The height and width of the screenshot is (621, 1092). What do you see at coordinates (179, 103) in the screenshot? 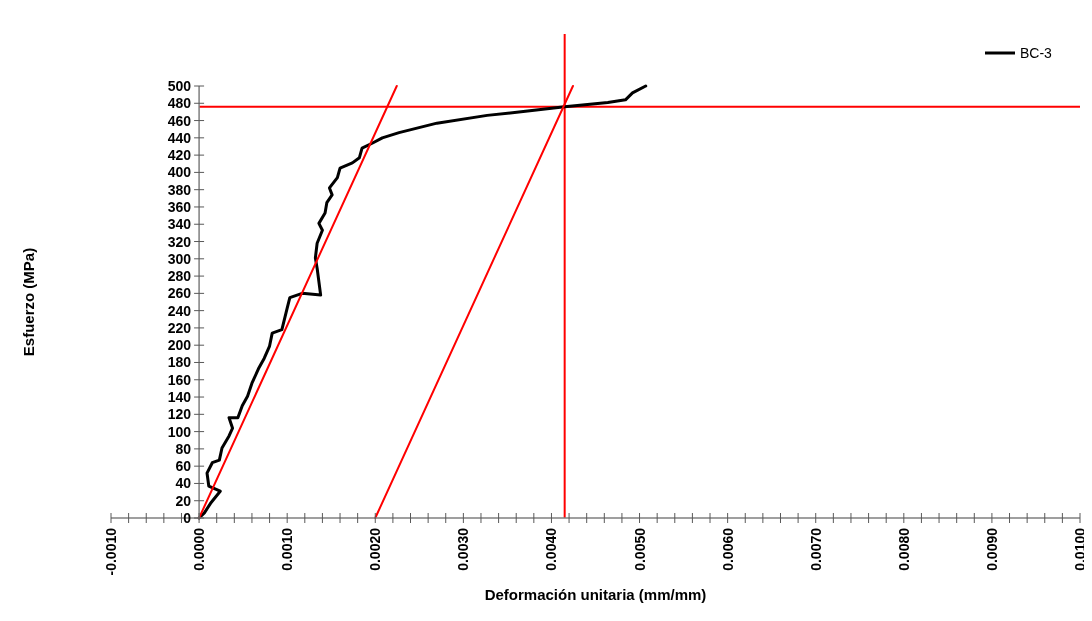
I see `y-tick-label: 480` at bounding box center [179, 103].